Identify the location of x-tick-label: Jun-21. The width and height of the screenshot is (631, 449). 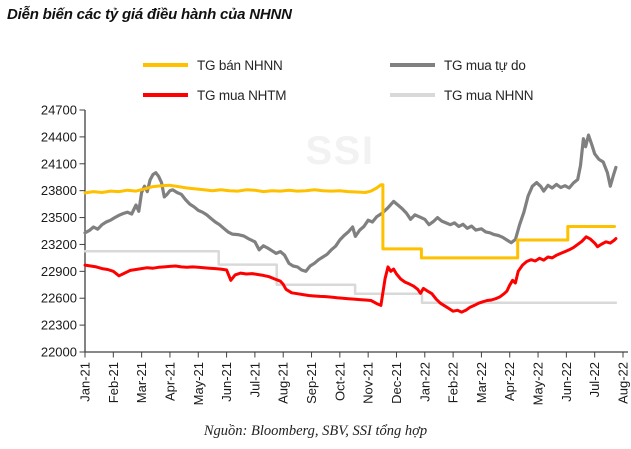
(226, 382).